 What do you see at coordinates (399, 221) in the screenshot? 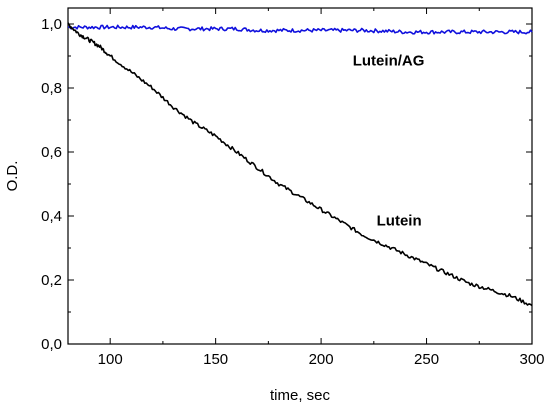
I see `annotation-label: Lutein` at bounding box center [399, 221].